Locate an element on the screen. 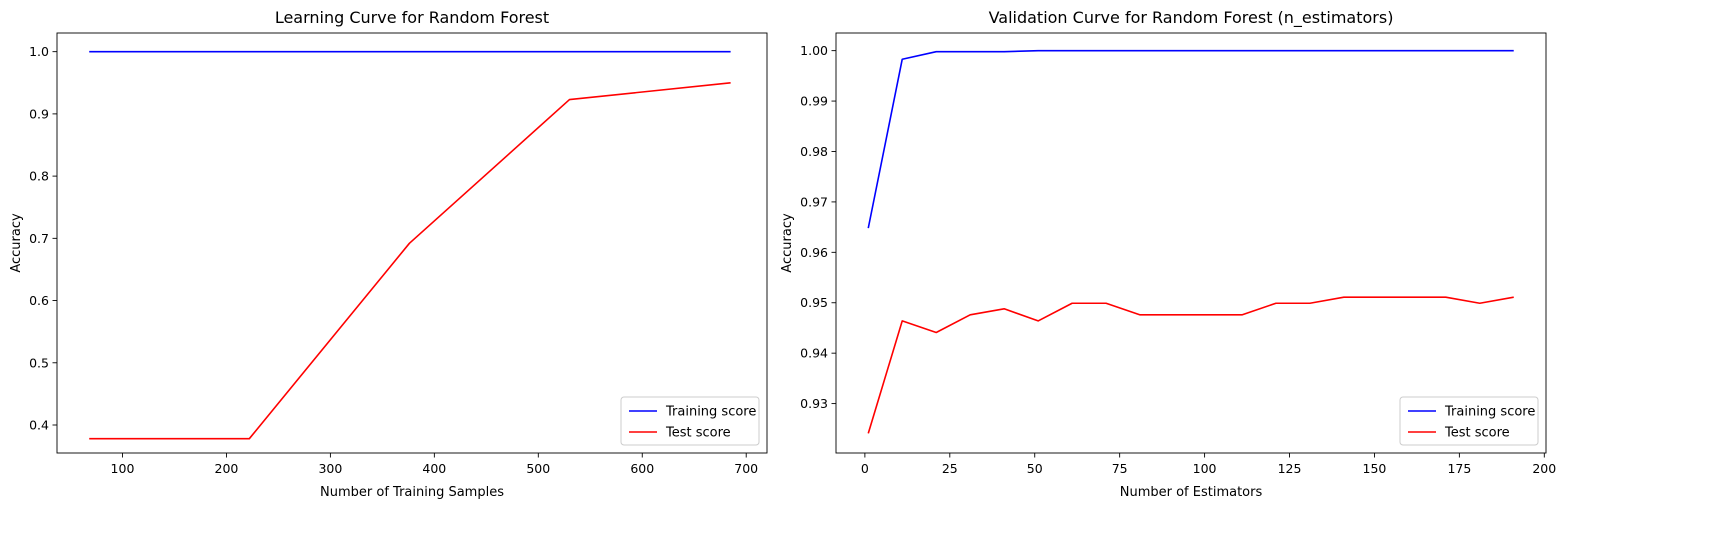 The width and height of the screenshot is (1712, 547). x-tick-label: 125 is located at coordinates (1290, 468).